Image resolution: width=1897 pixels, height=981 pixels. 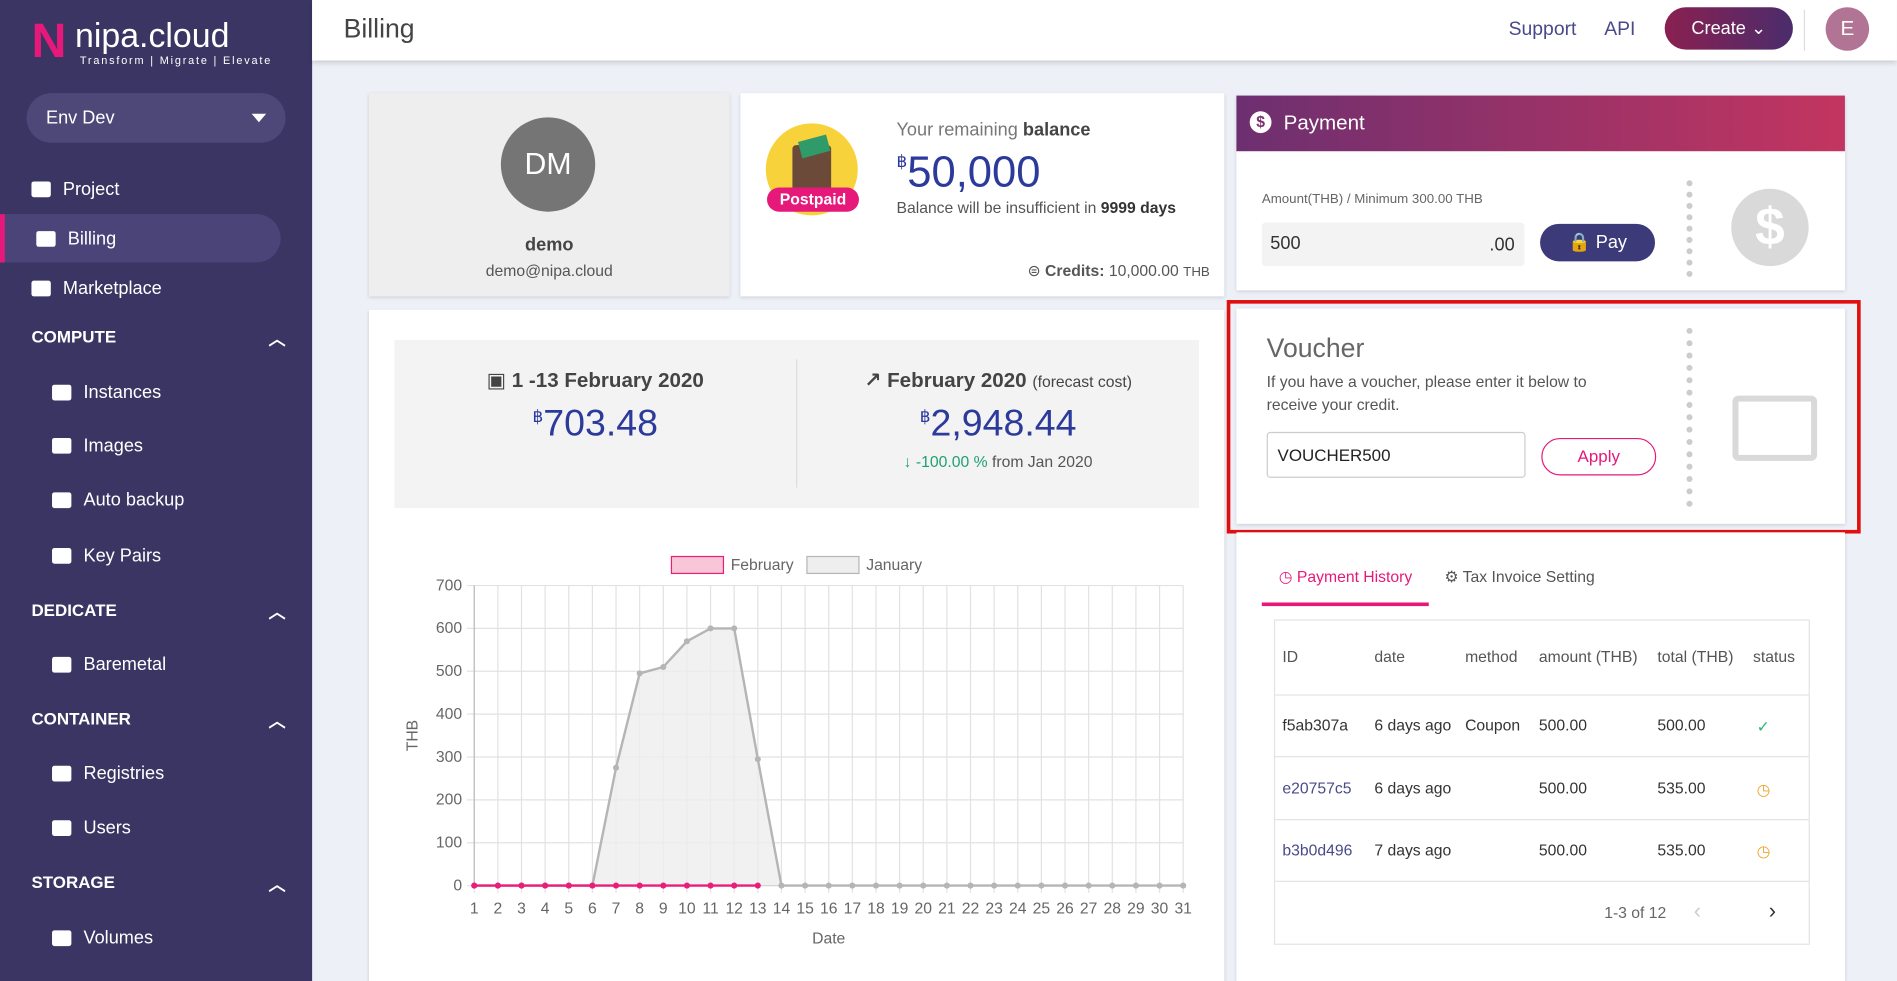 I want to click on section: STORAGE ︿, so click(x=158, y=884).